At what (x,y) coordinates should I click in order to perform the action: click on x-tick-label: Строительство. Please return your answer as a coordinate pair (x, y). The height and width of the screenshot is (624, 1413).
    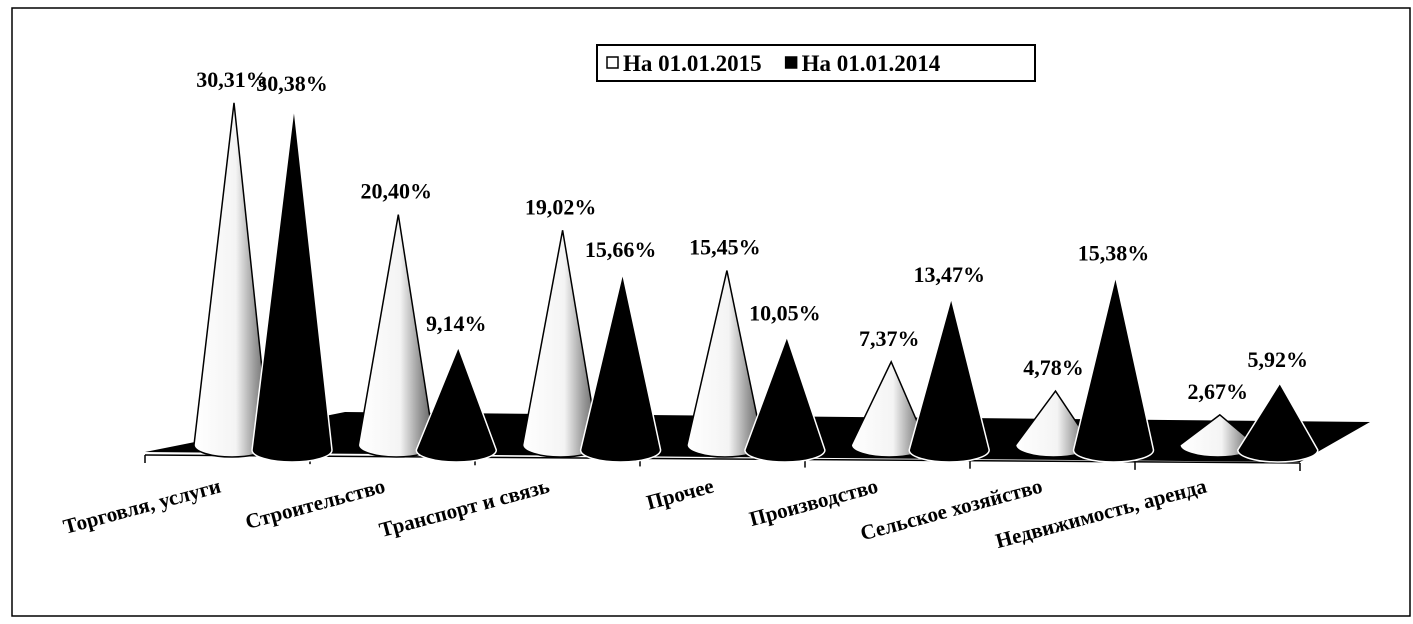
    Looking at the image, I should click on (315, 504).